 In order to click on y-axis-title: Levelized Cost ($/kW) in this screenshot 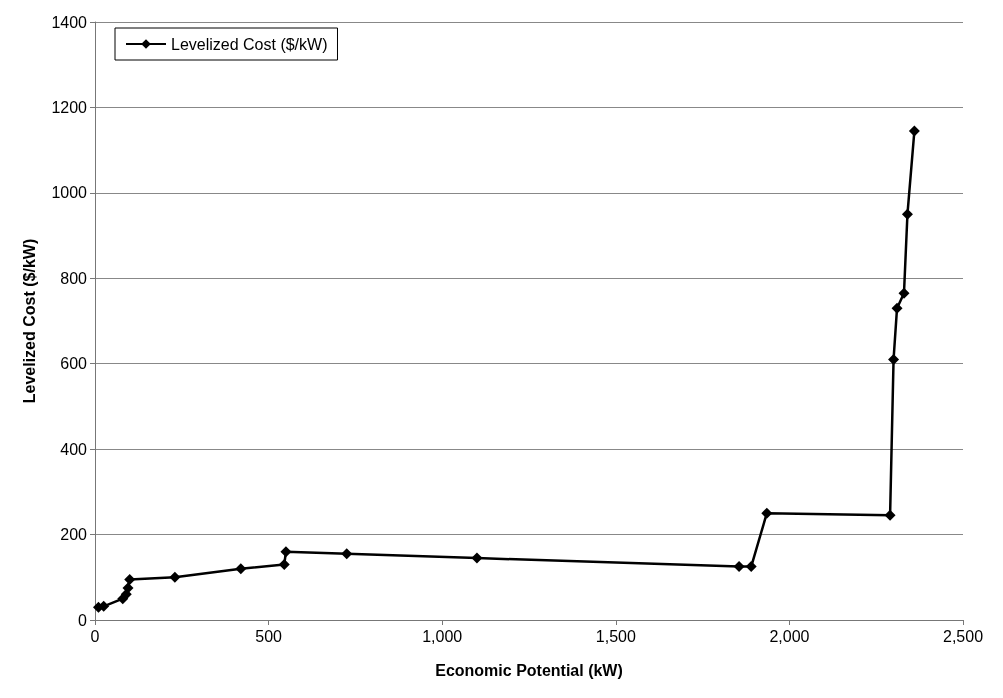, I will do `click(29, 321)`.